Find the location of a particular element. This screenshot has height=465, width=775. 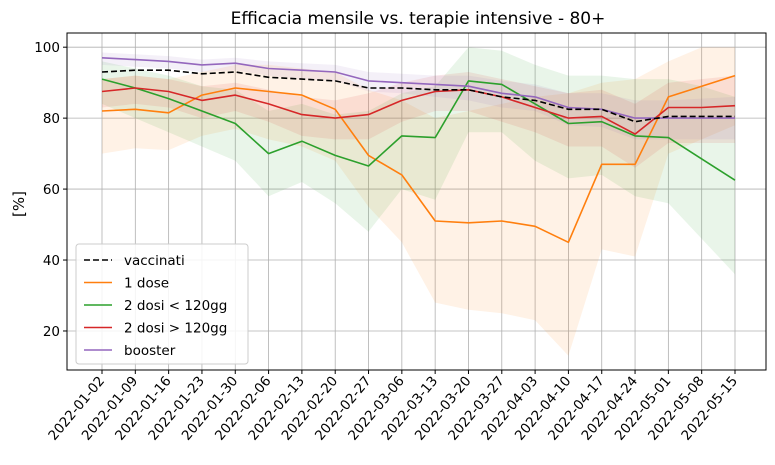

legend-label: booster is located at coordinates (150, 351).